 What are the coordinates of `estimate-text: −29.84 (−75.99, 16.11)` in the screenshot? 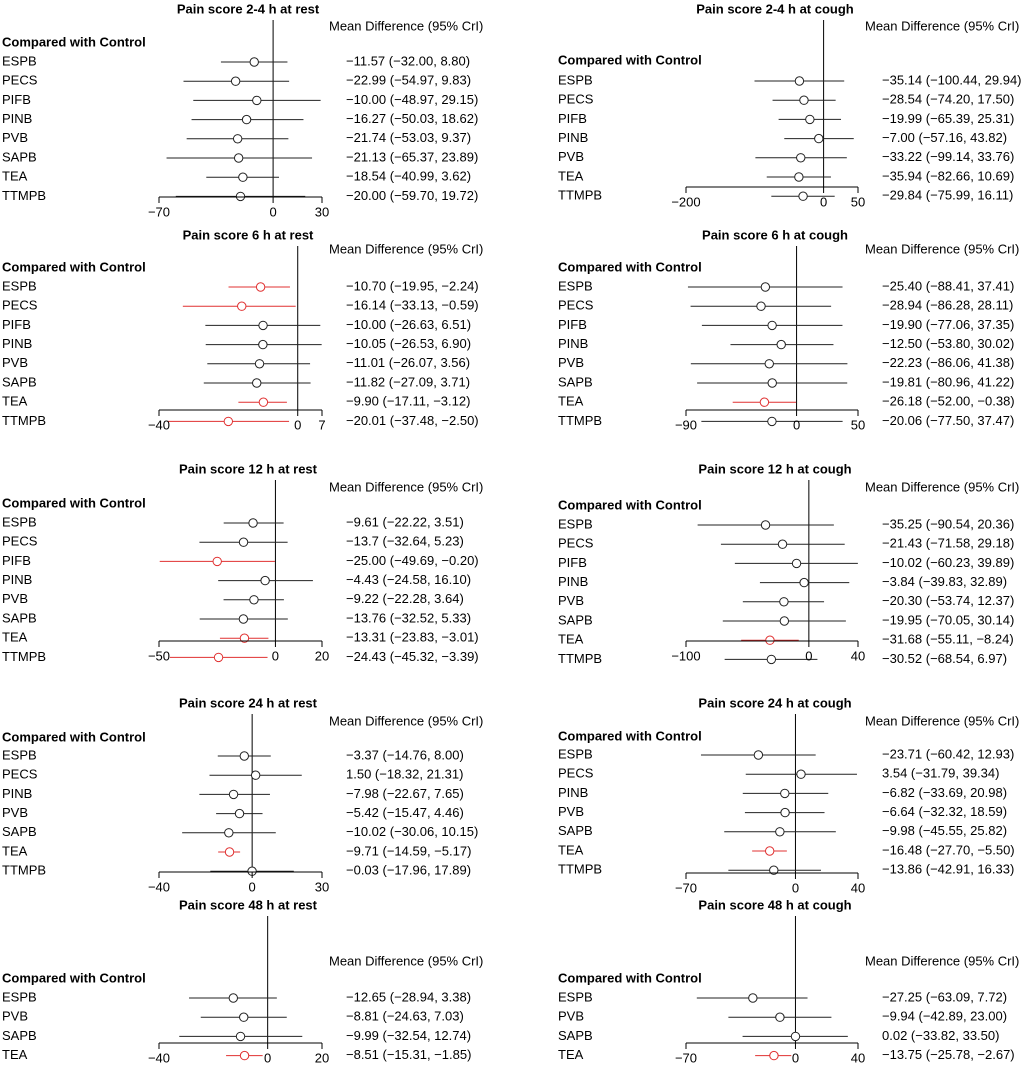 It's located at (947, 195).